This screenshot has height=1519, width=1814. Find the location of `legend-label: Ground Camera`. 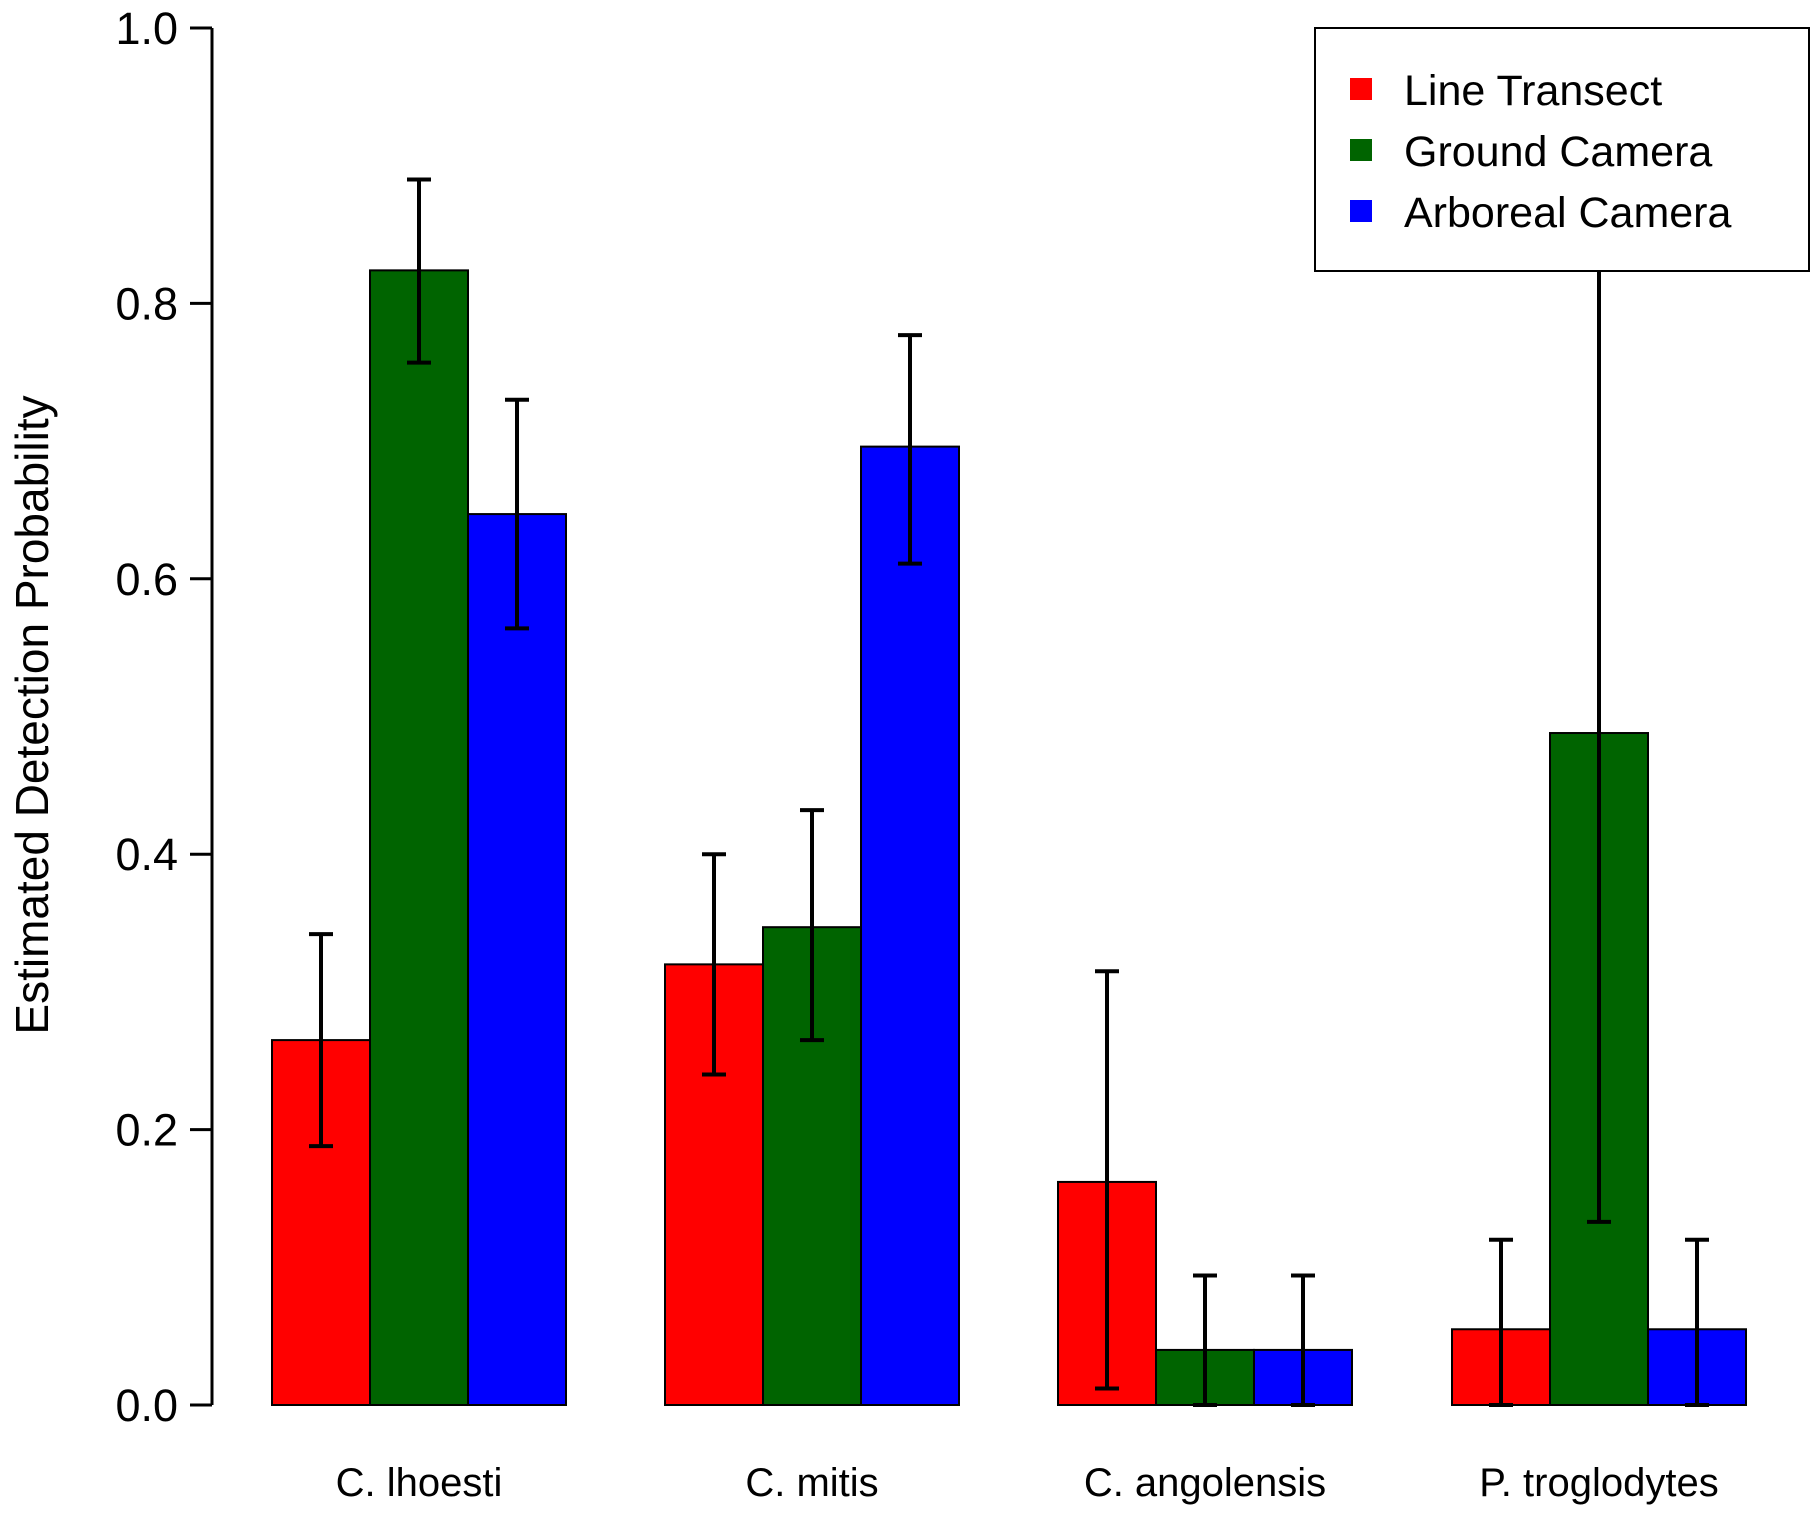

legend-label: Ground Camera is located at coordinates (1558, 152).